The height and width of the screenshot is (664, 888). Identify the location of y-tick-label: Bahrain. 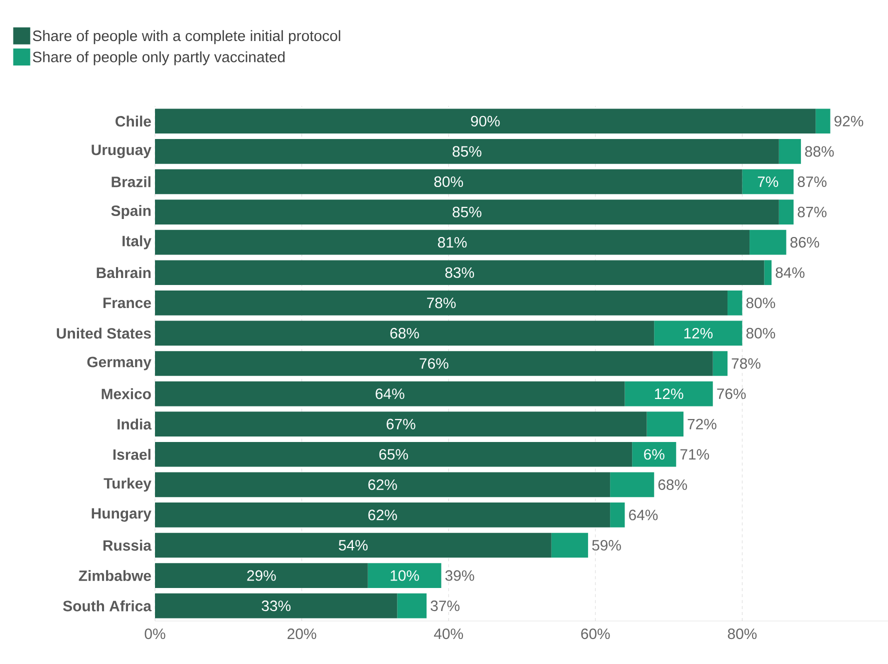
(123, 272).